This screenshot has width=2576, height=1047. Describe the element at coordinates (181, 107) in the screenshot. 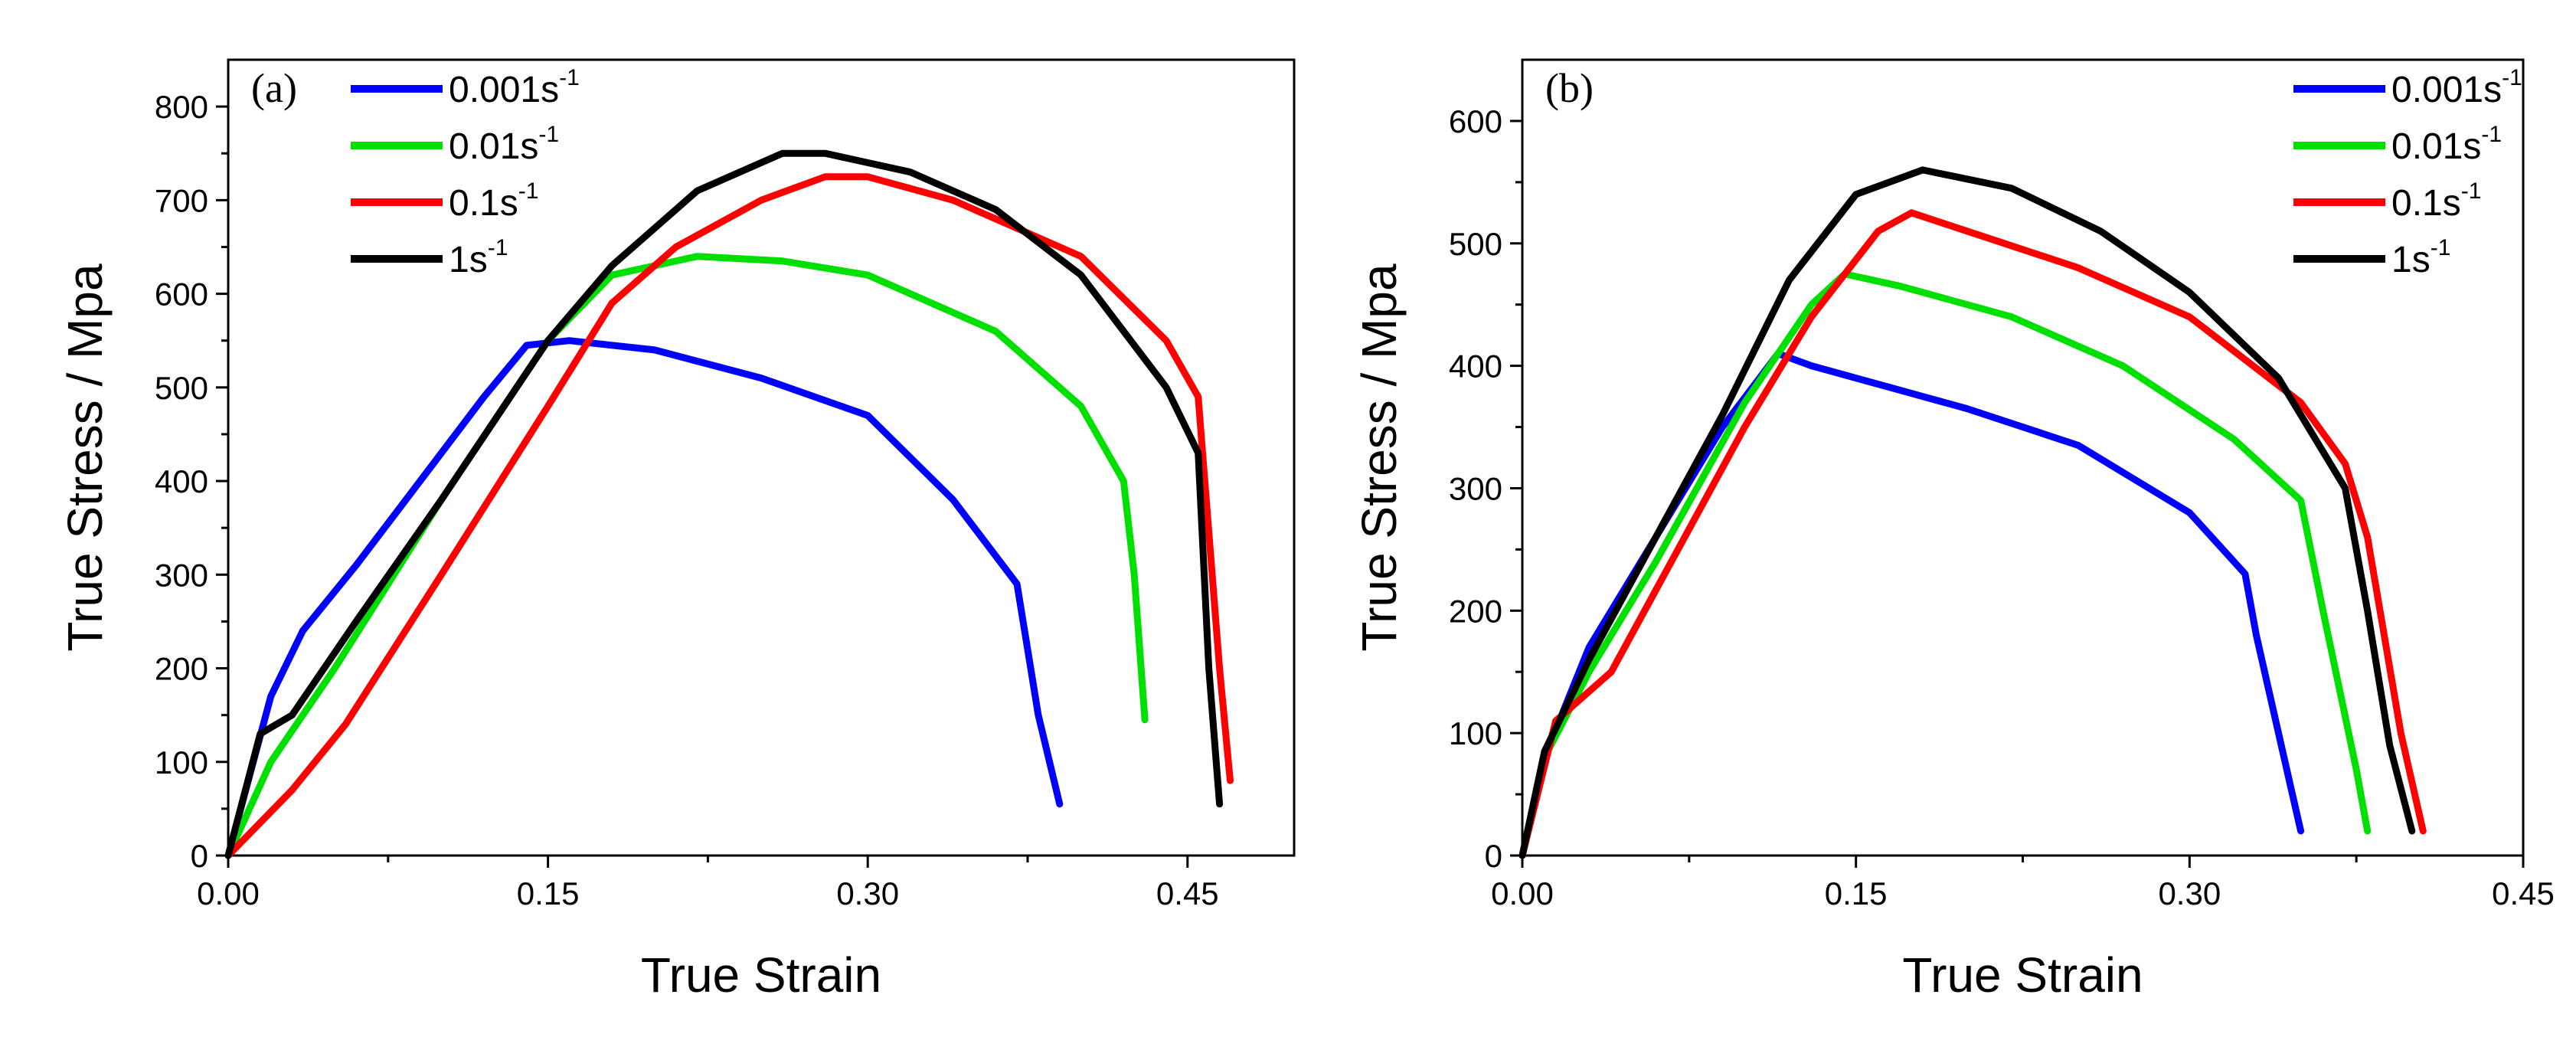

I see `y-tick-label: 800` at that location.